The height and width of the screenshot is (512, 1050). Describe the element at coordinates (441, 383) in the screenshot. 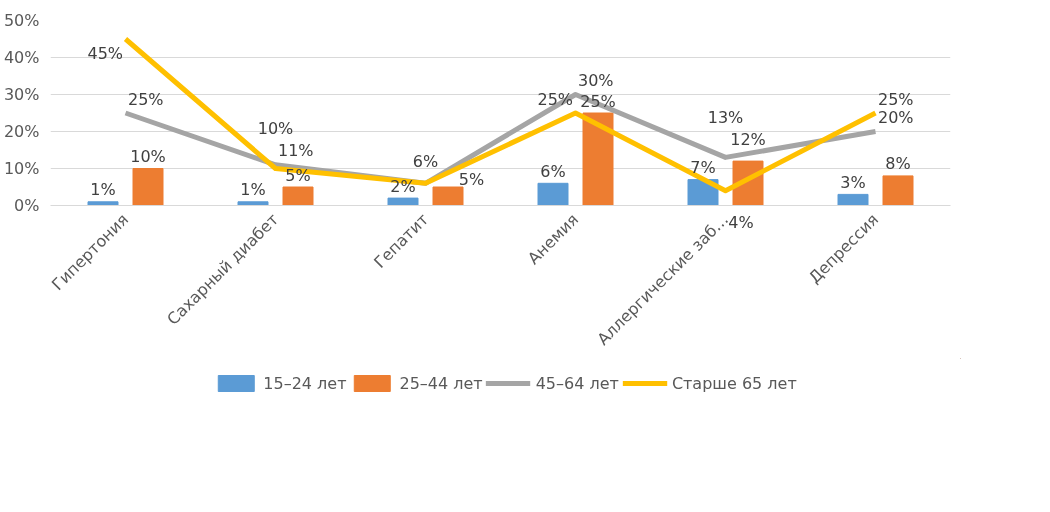

I see `legend-label: 25–44 лет` at that location.